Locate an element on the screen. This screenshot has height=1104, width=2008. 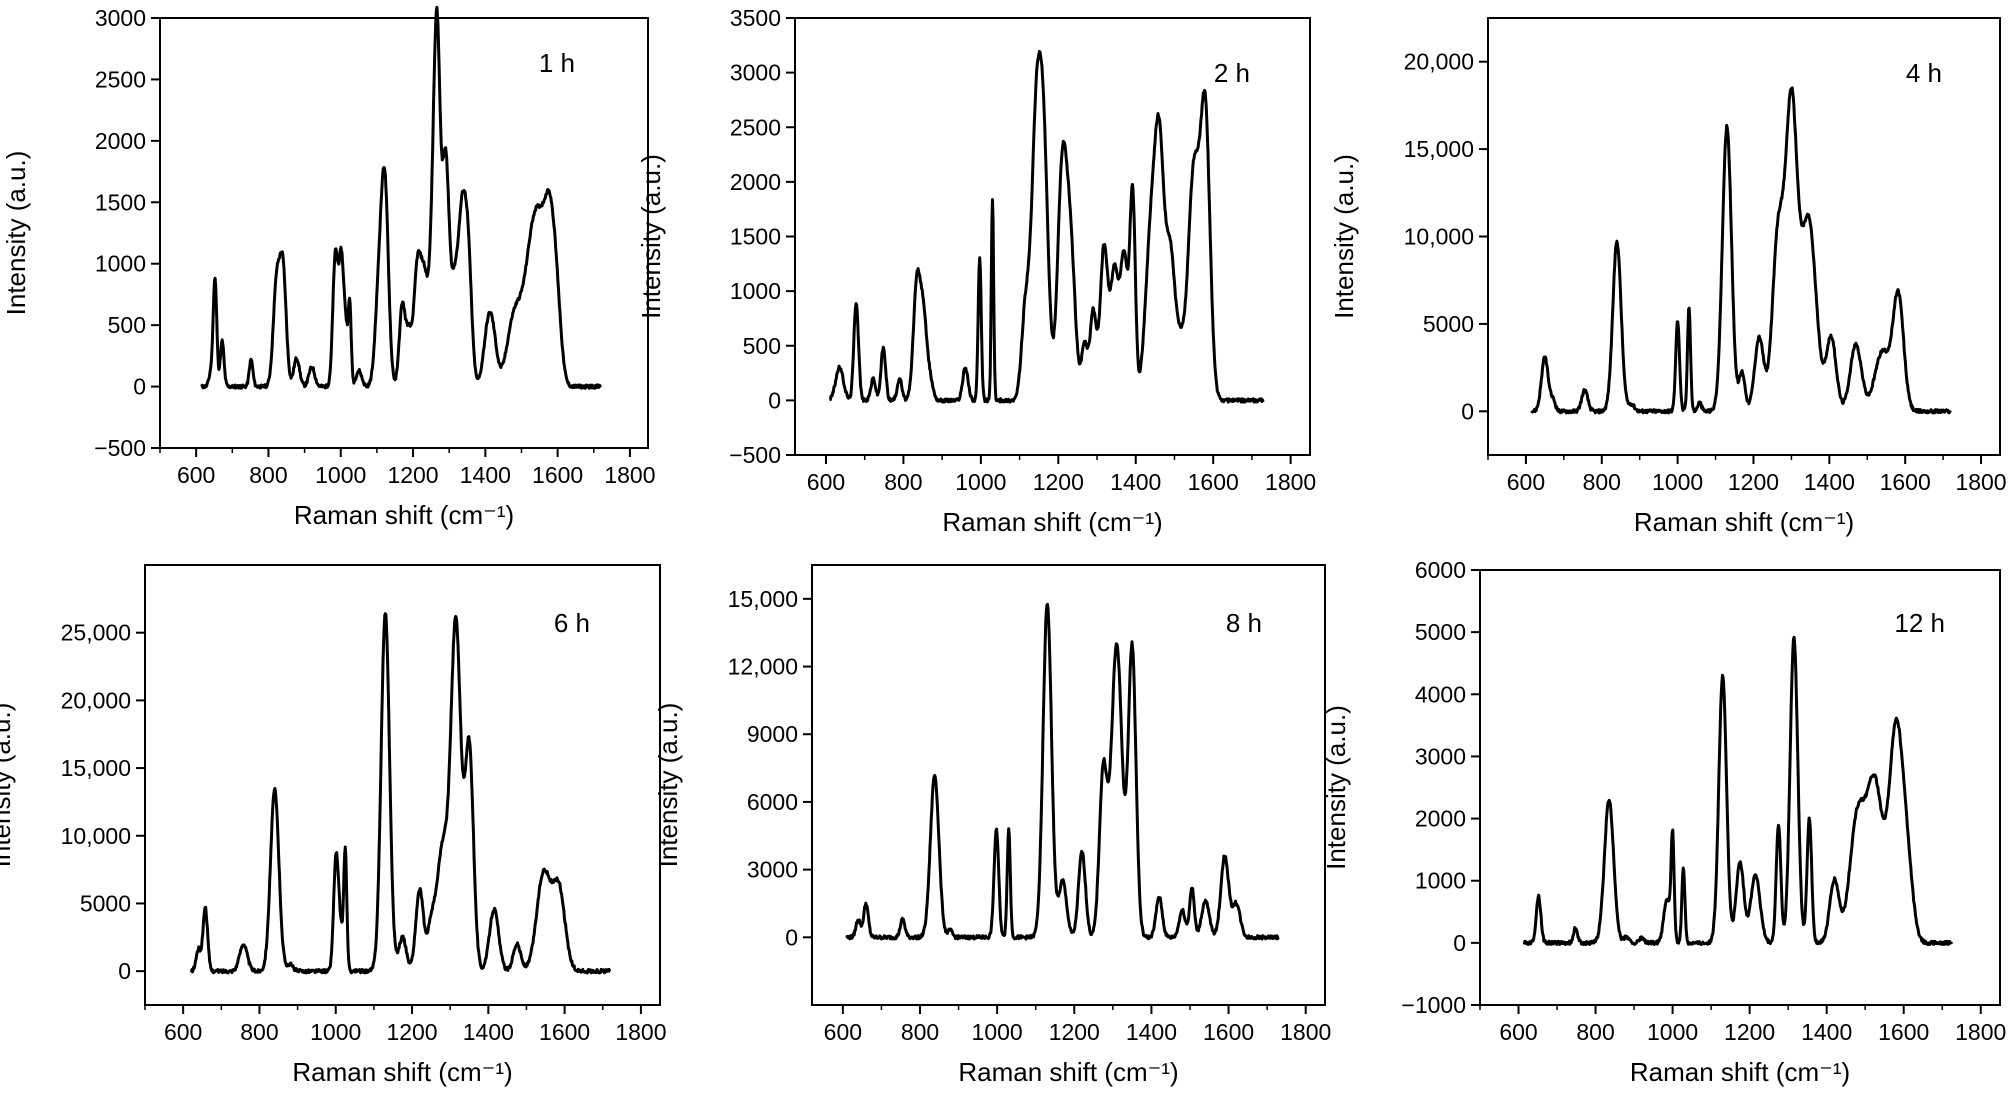
panel-time-label: 12 h is located at coordinates (1919, 623).